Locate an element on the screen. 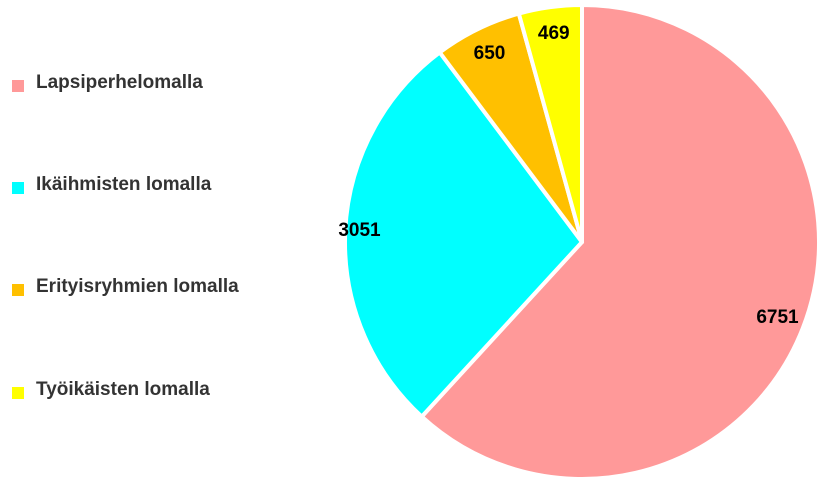 This screenshot has height=480, width=832. pie-slice is located at coordinates (550, 123).